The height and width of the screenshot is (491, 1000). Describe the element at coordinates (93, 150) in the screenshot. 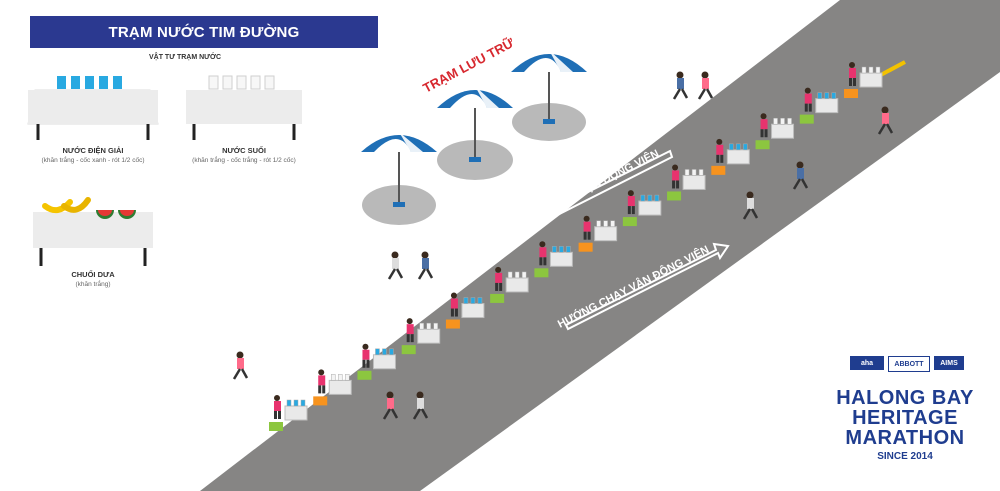

I see `legend-item-name: NƯỚC ĐIỆN GIẢI` at that location.